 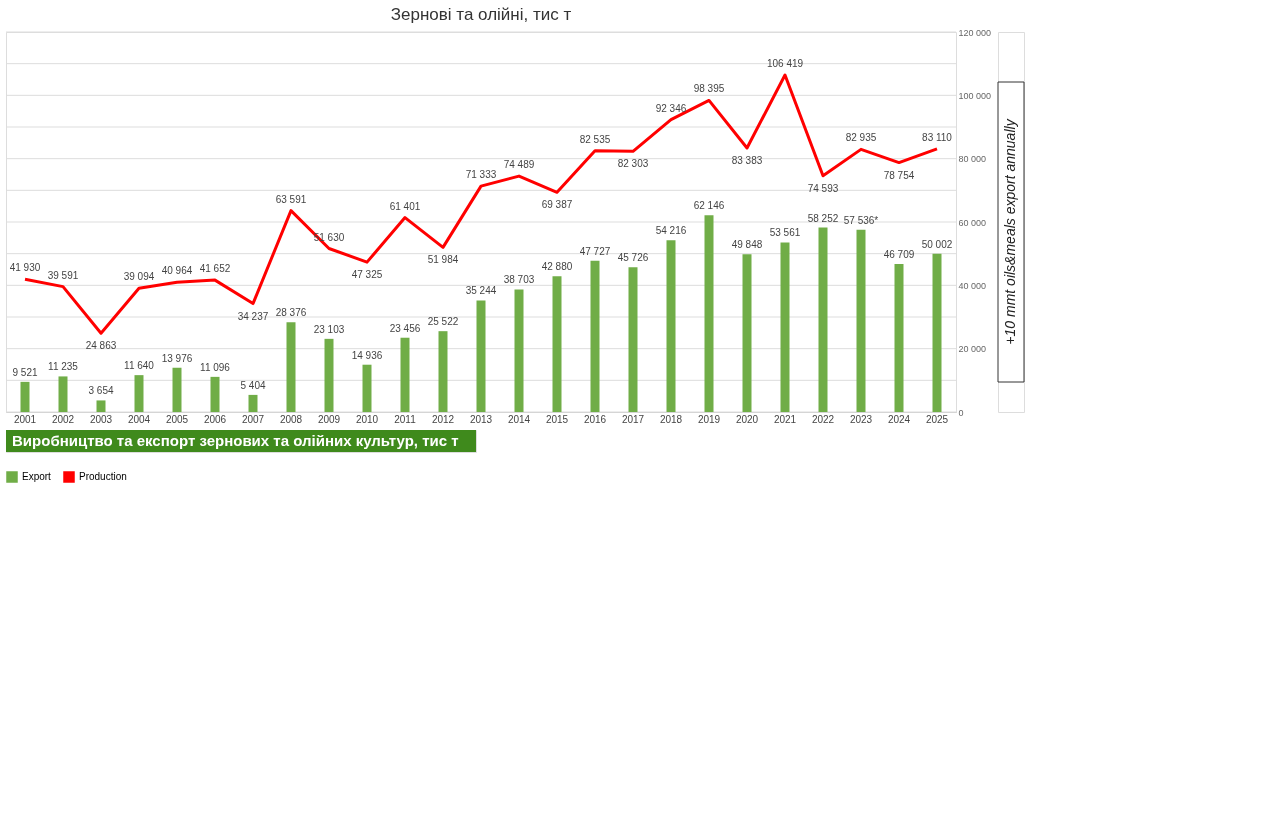 What do you see at coordinates (25, 268) in the screenshot?
I see `data-label: 41 930` at bounding box center [25, 268].